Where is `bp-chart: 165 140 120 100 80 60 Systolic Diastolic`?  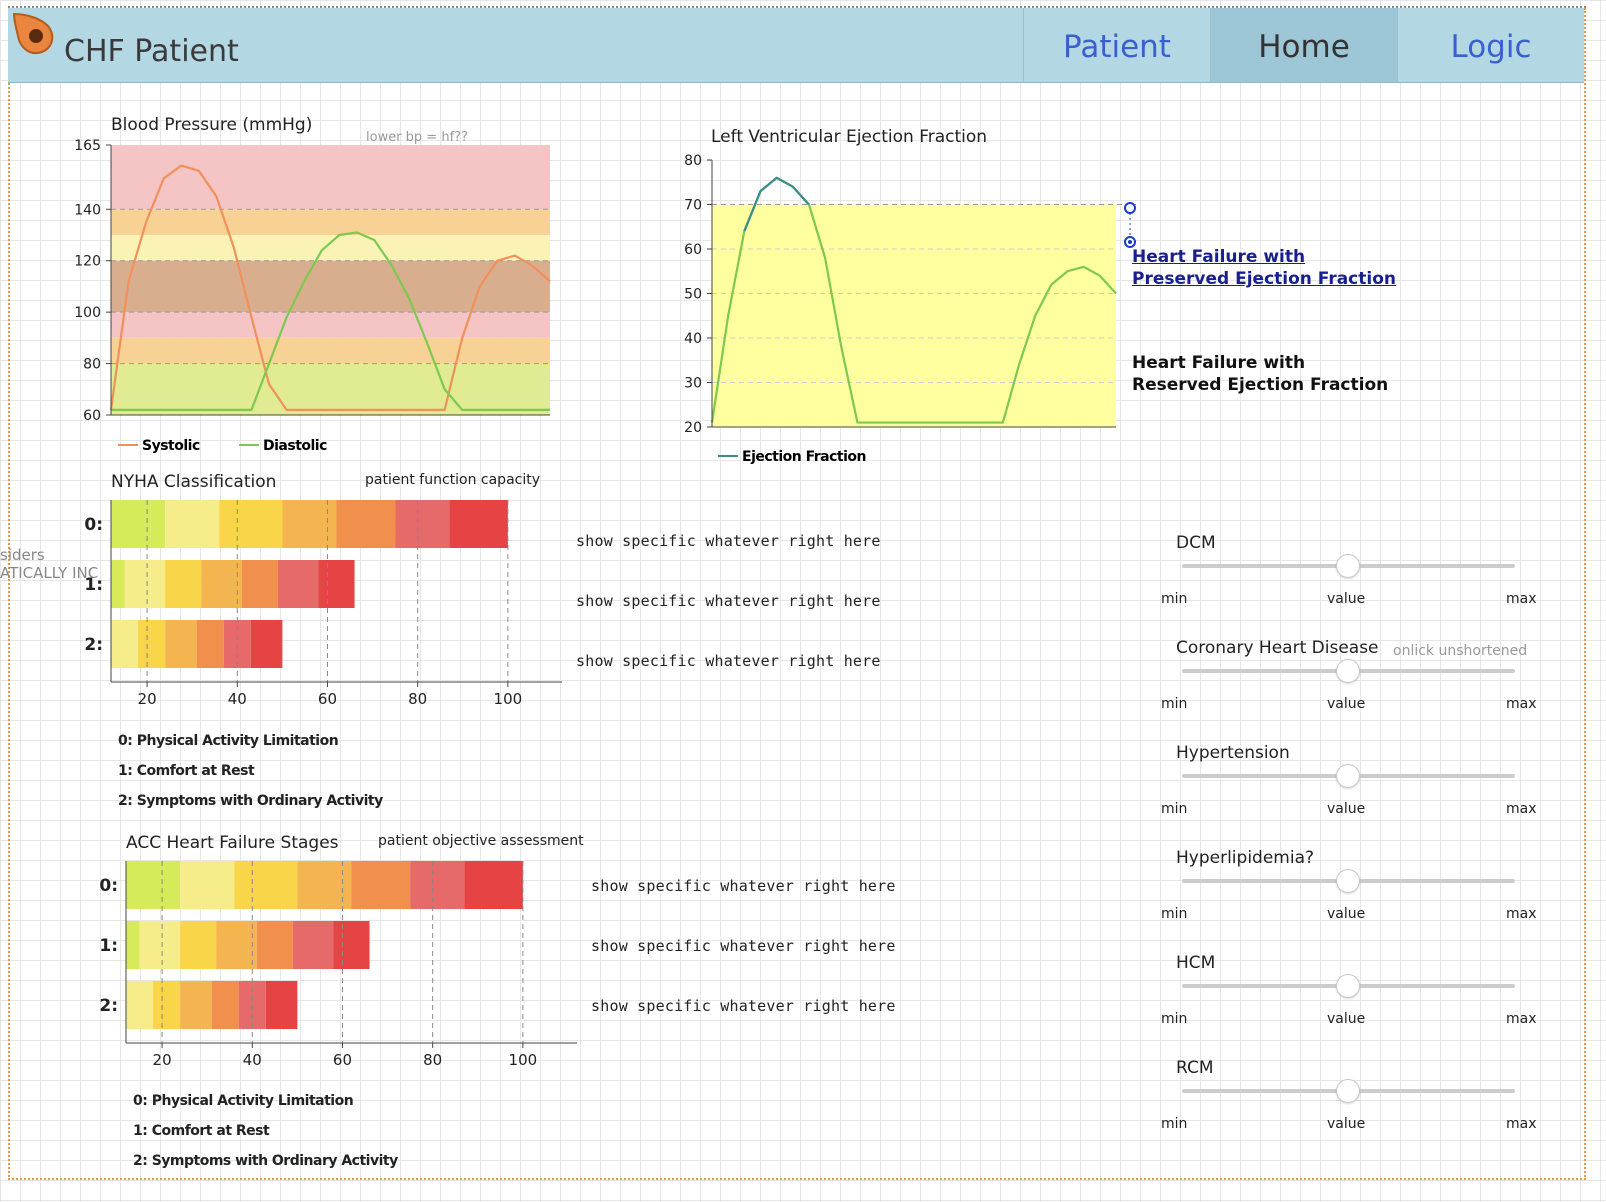
bp-chart: 165 140 120 100 80 60 Systolic Diastolic is located at coordinates (312, 296).